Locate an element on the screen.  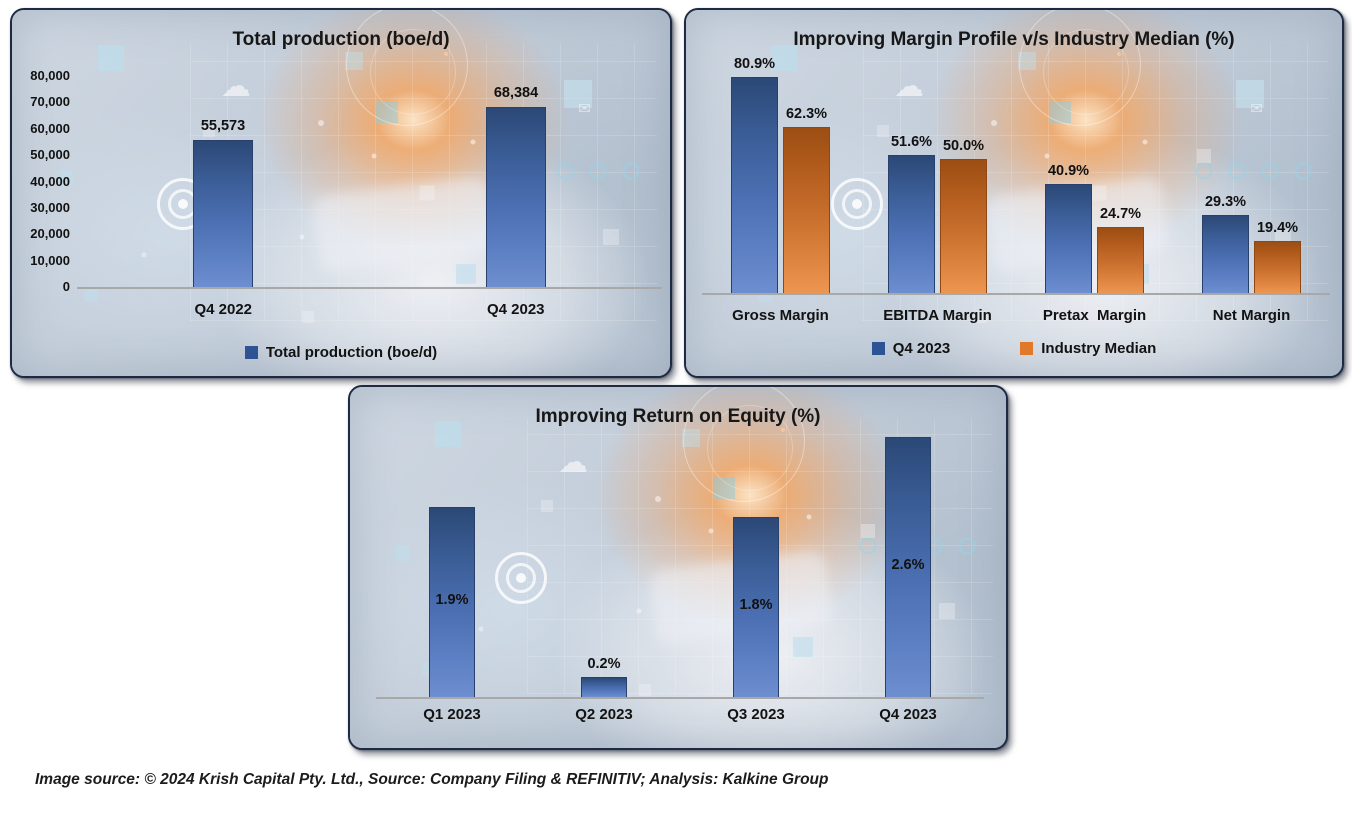
x-axis-label: Net Margin is located at coordinates (1251, 315).